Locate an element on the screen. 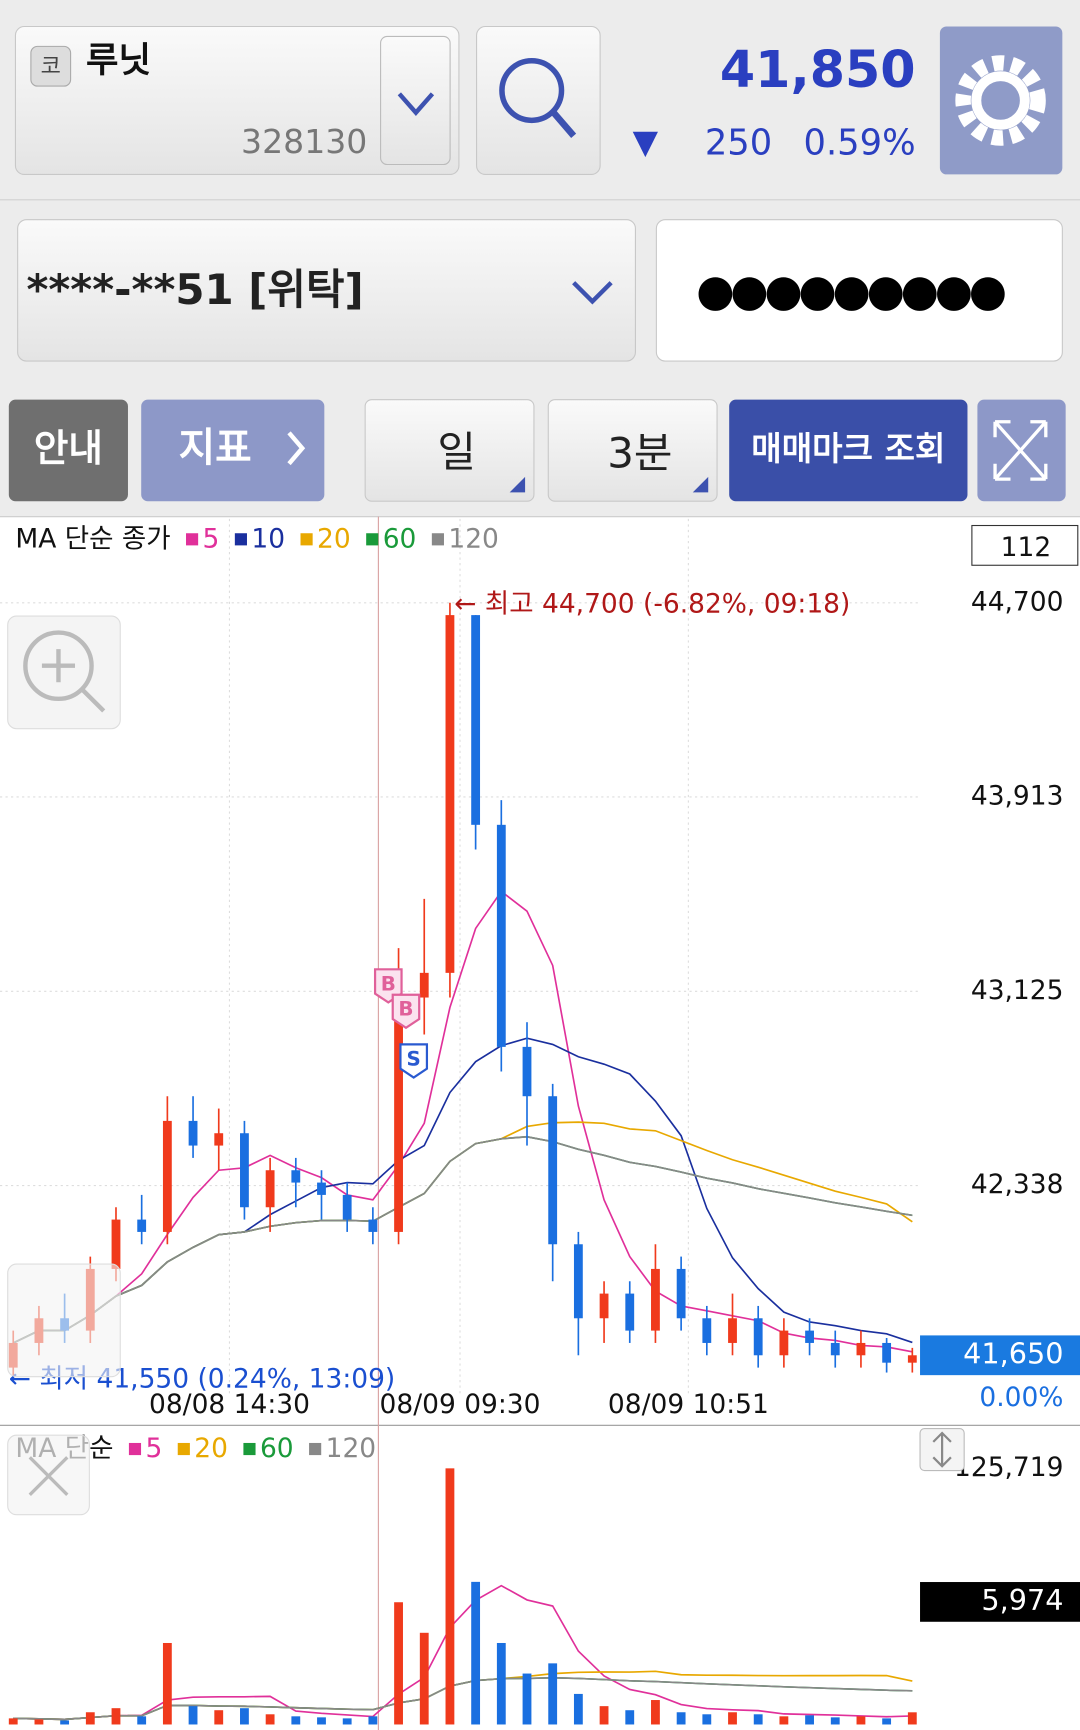 The image size is (1080, 1730). price: 41,850 is located at coordinates (818, 69).